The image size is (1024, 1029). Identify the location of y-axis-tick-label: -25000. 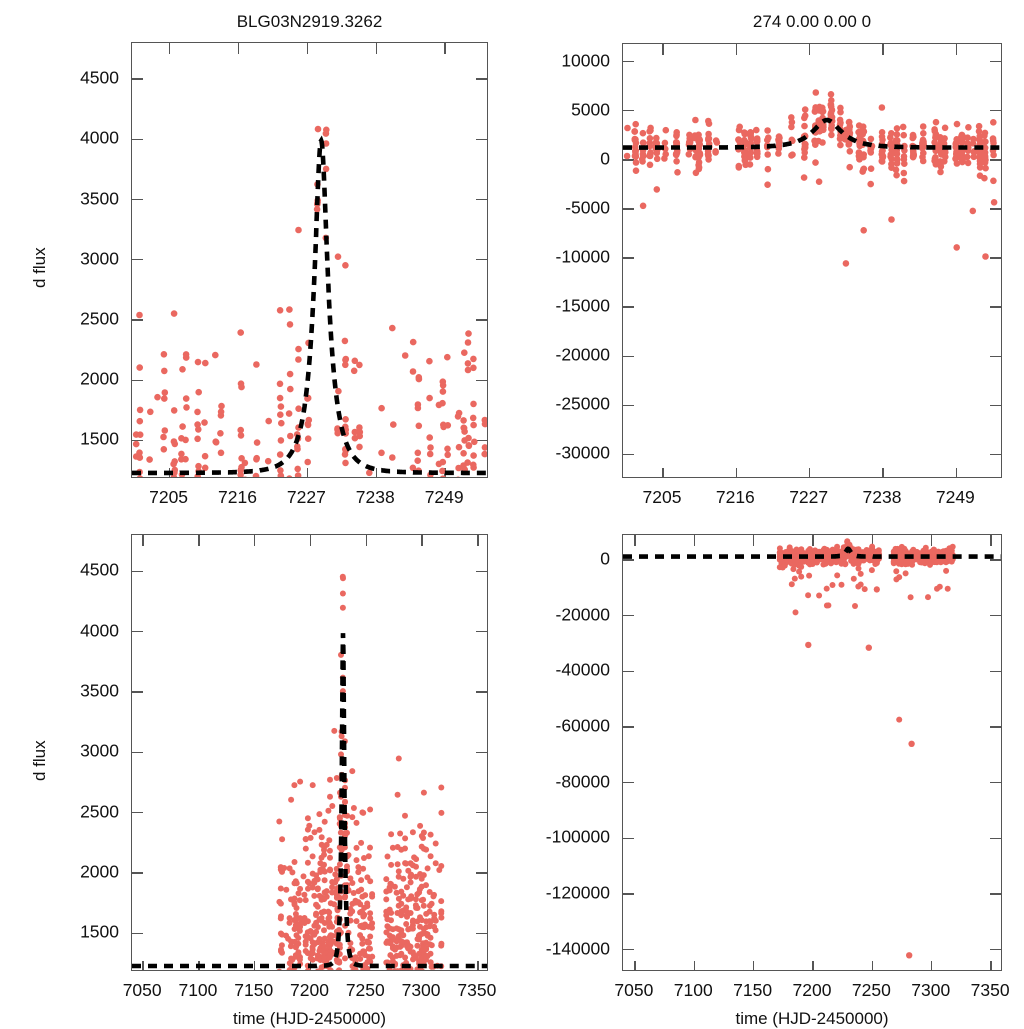
(545, 404).